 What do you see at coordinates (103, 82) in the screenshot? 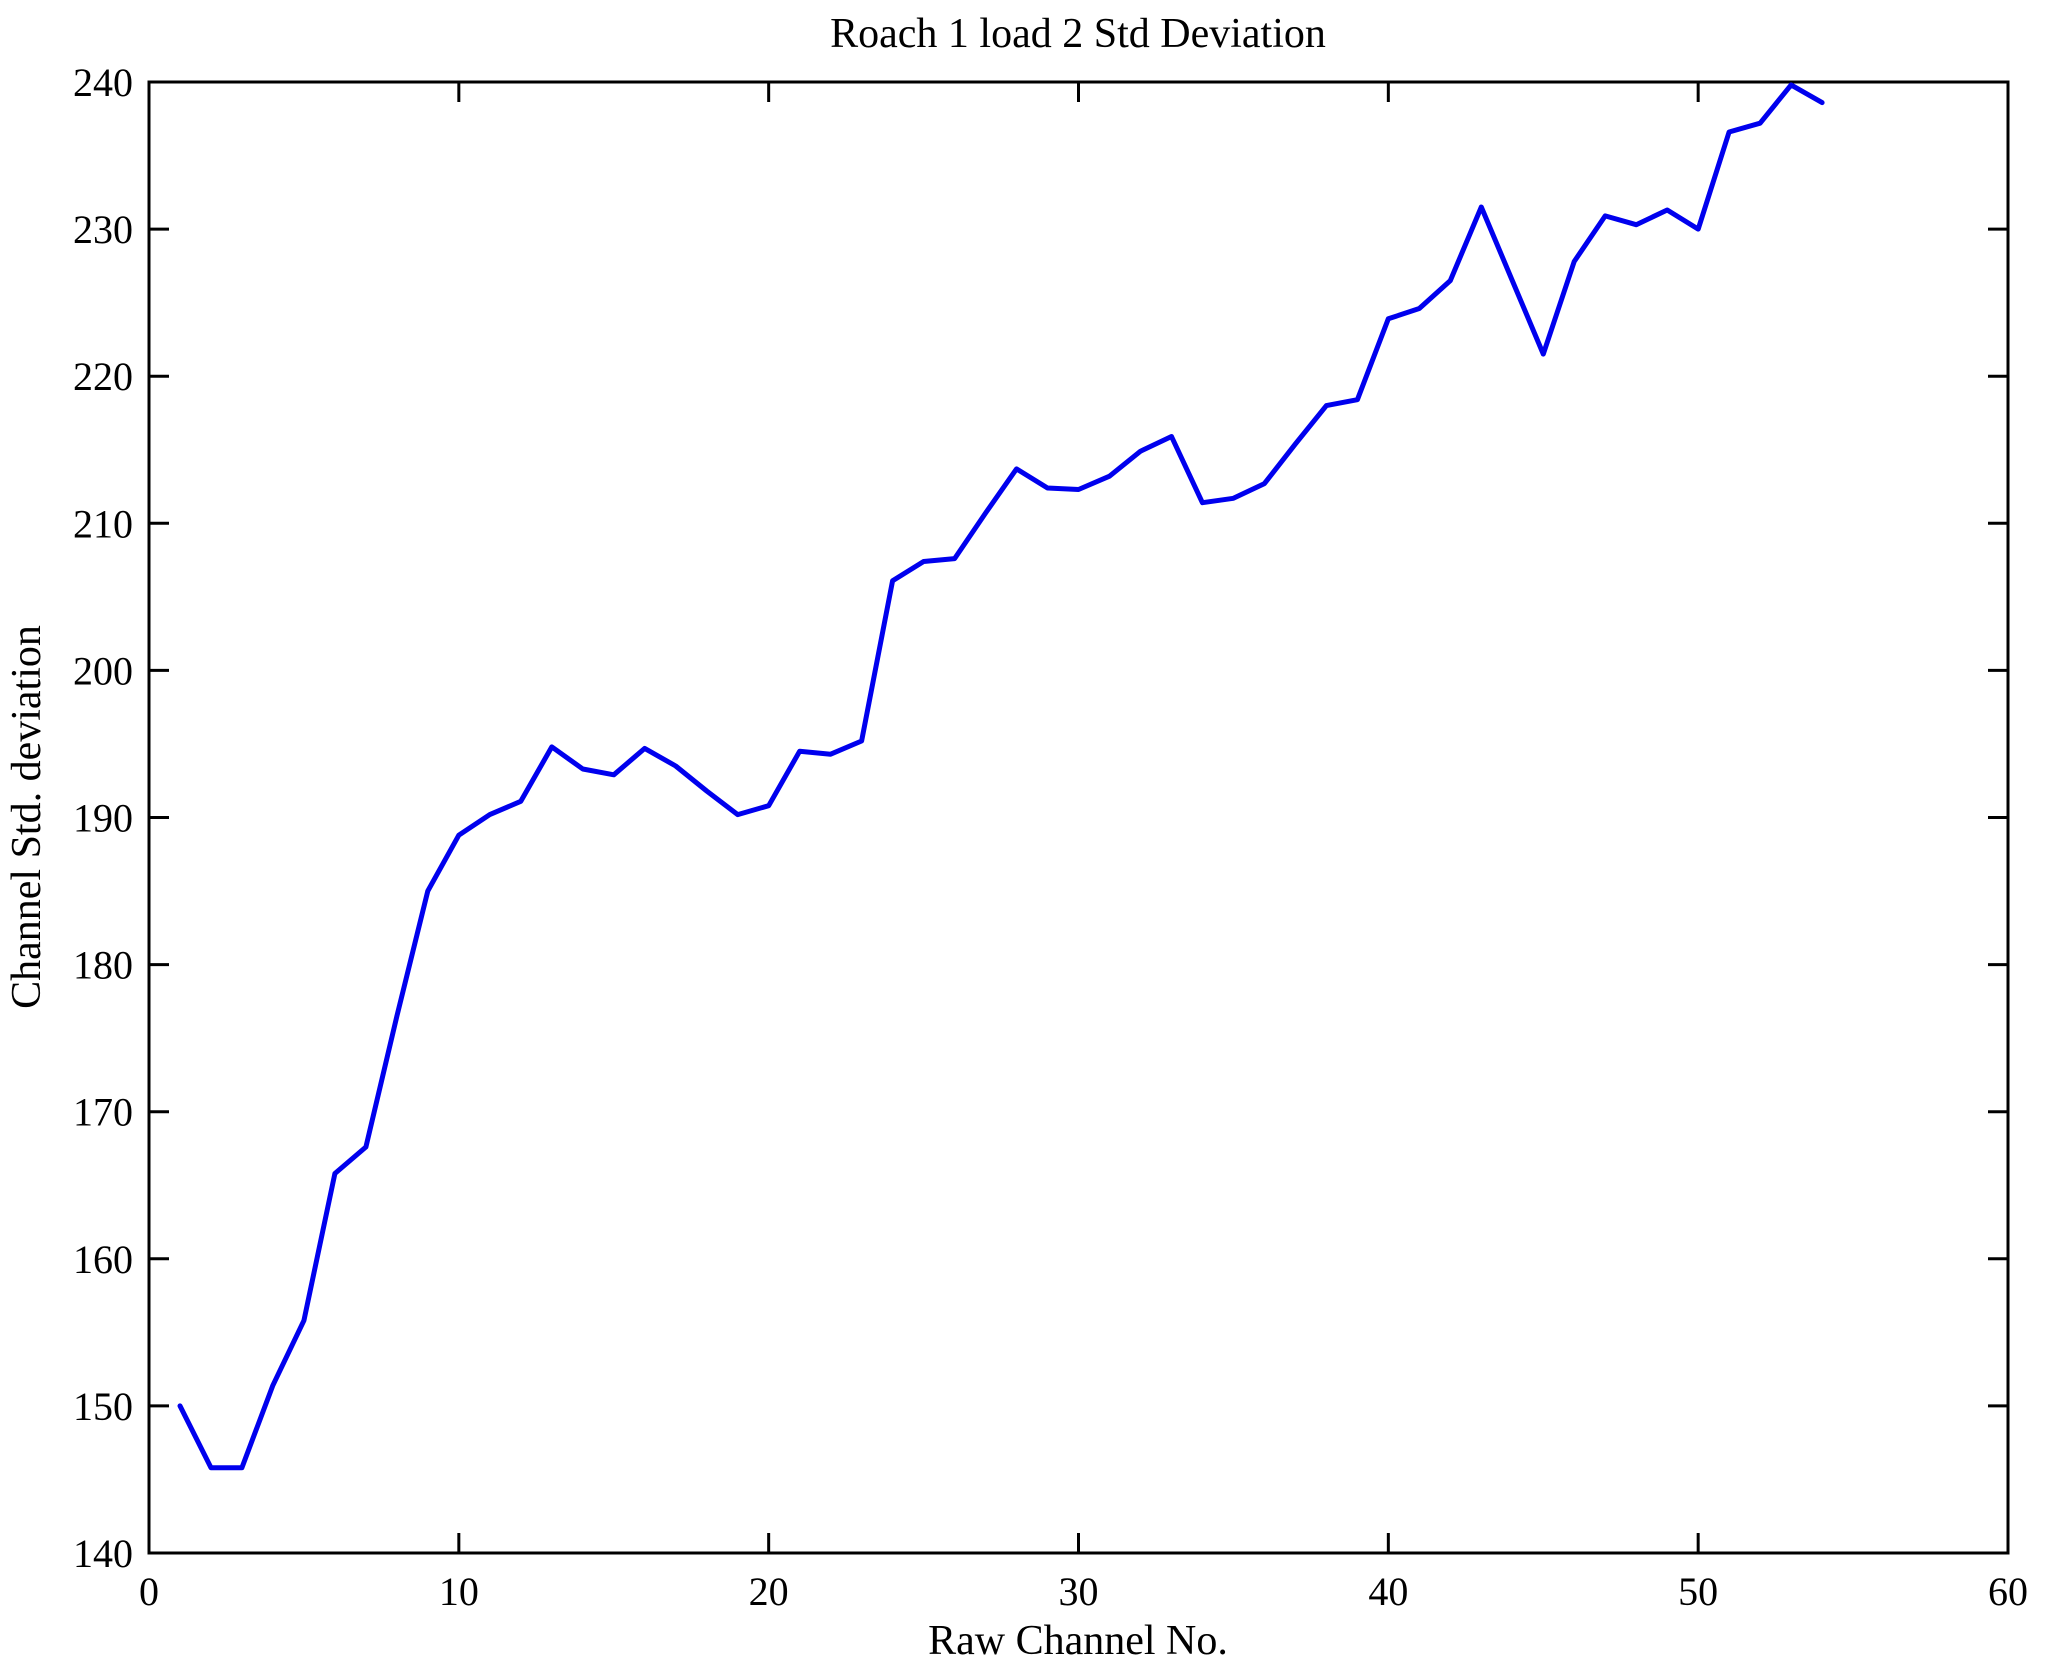
I see `y-tick-label: 240` at bounding box center [103, 82].